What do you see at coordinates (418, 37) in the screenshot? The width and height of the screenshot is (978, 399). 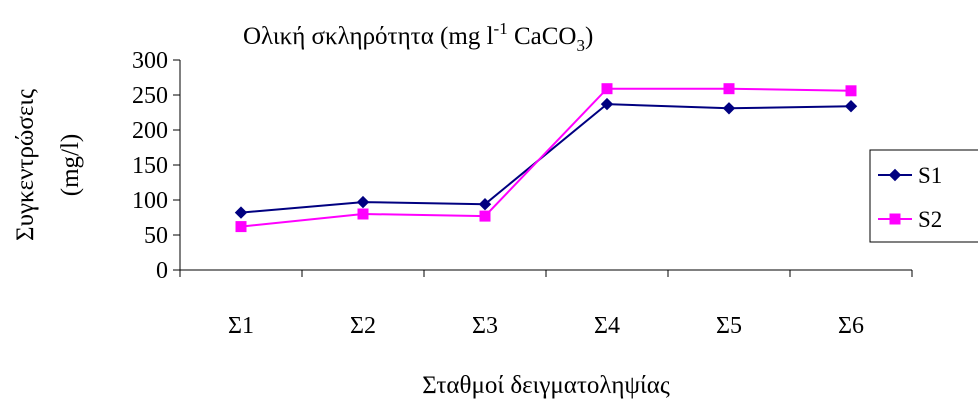 I see `chart-title: Ολική σκληρότητα (mg l-1 CaCO3)` at bounding box center [418, 37].